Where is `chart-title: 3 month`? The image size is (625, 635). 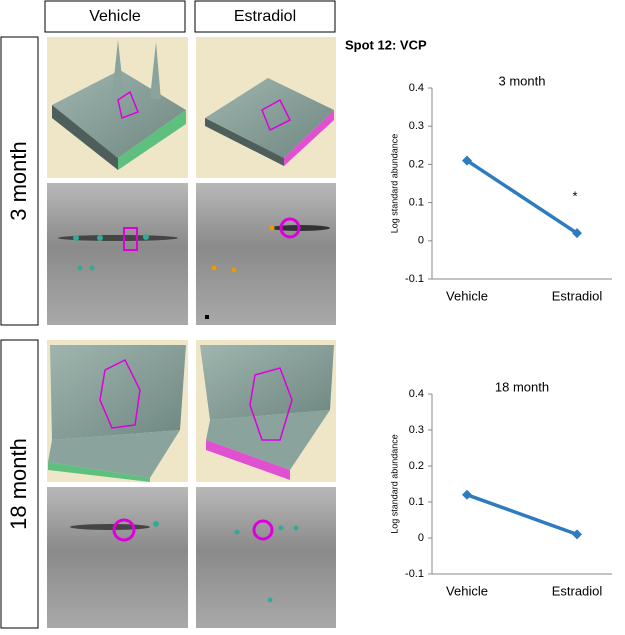
chart-title: 3 month is located at coordinates (522, 80).